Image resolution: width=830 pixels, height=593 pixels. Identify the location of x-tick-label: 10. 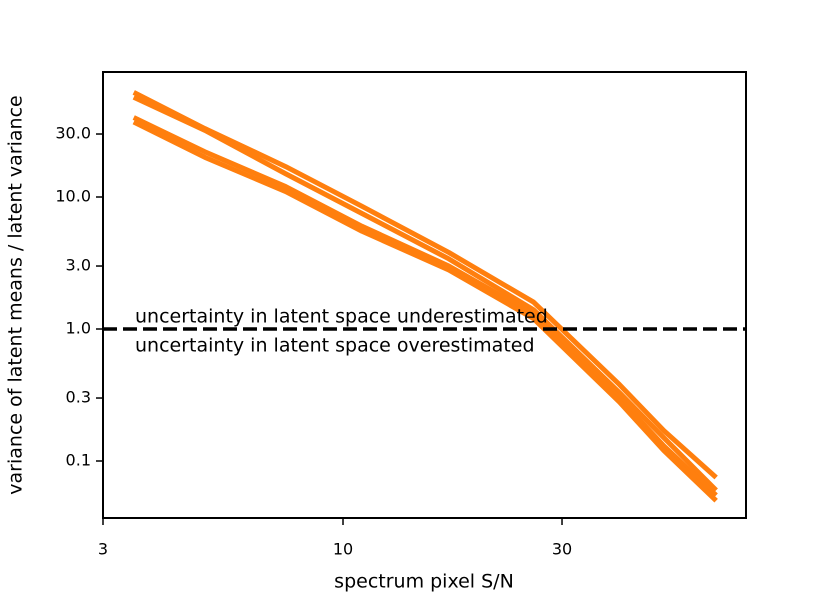
(343, 549).